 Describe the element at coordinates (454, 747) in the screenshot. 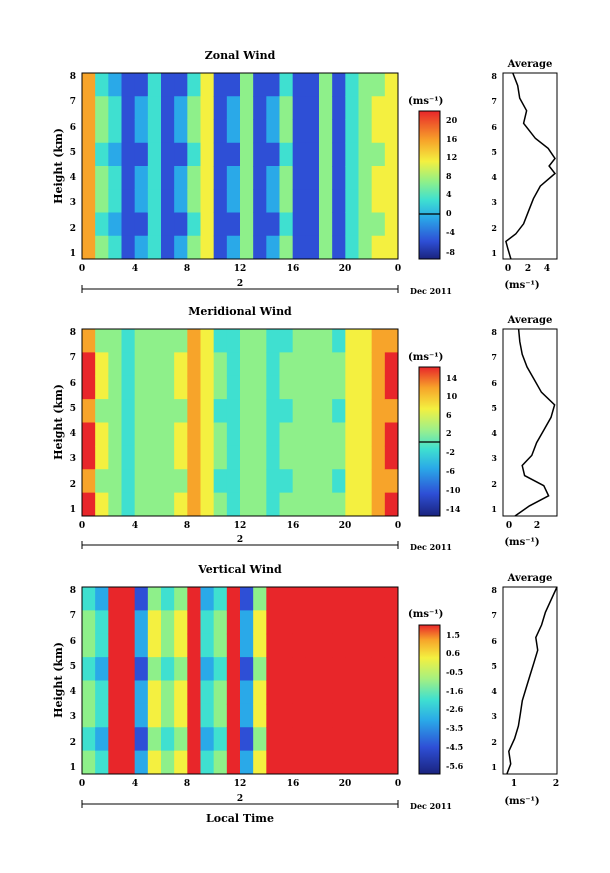

I see `colorbar-tick: -4.5` at that location.